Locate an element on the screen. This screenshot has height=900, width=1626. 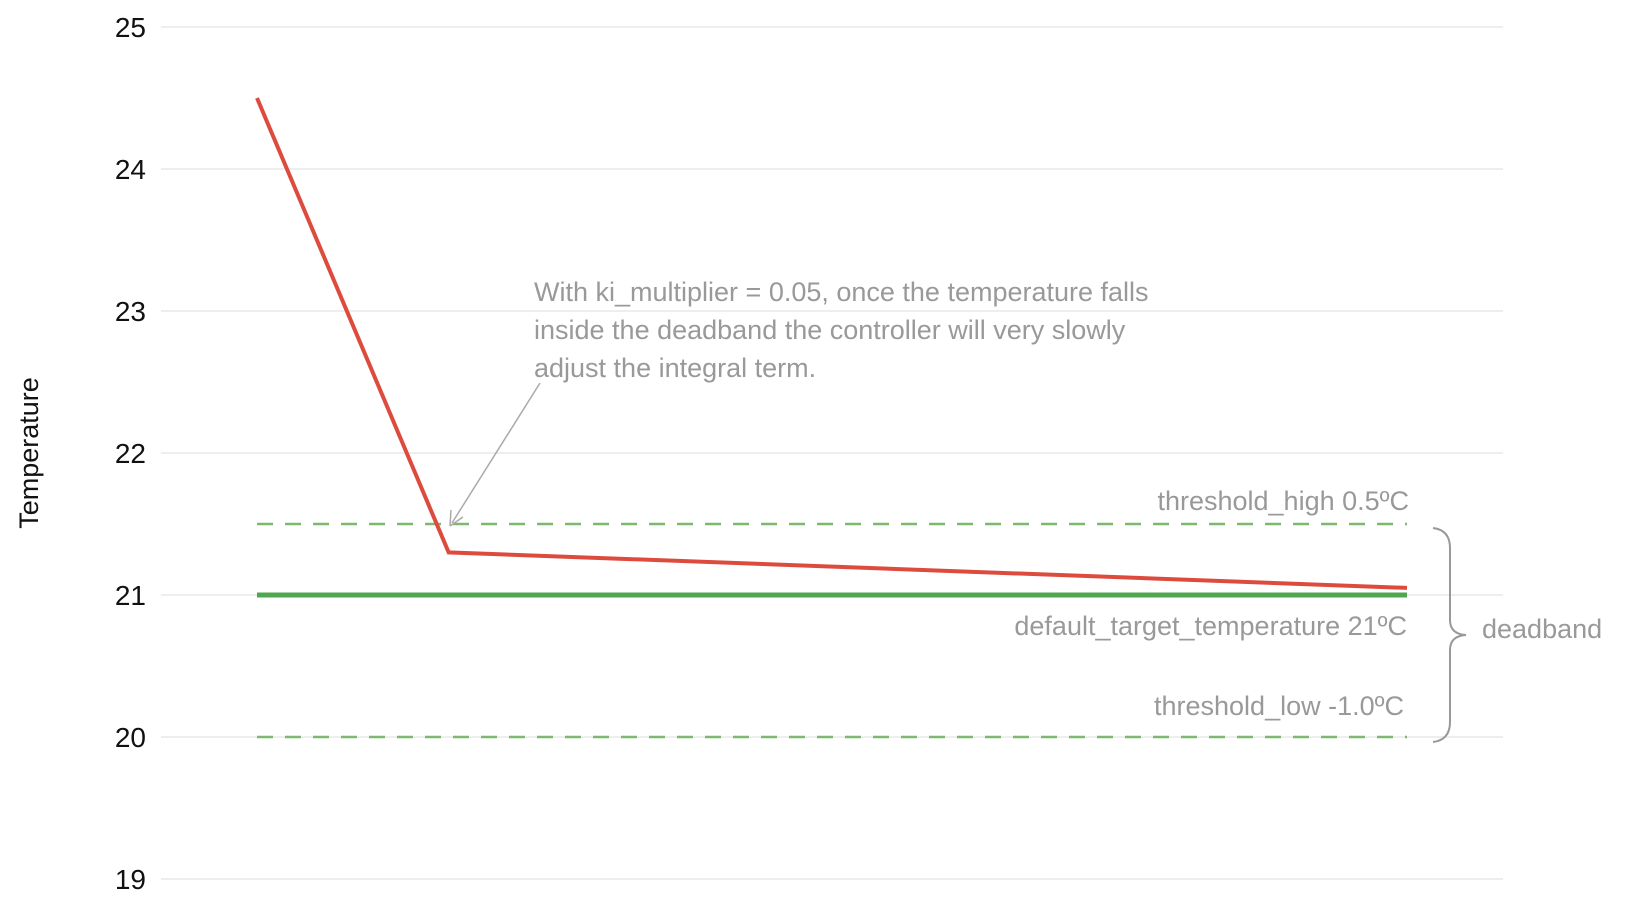
y-tick-label: 19 is located at coordinates (130, 879).